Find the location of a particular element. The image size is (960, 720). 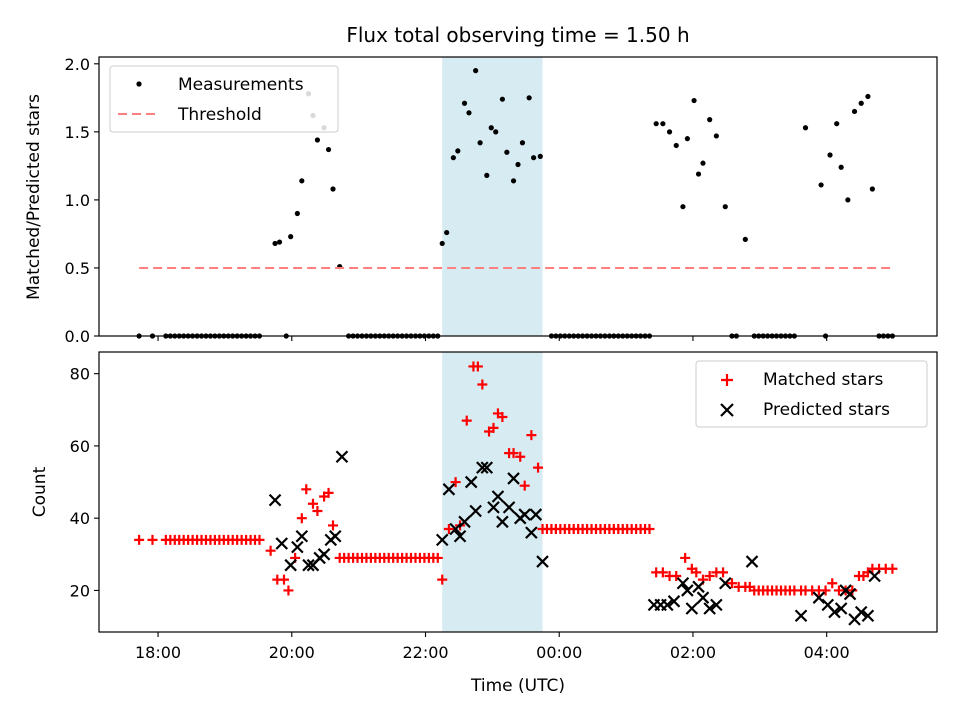

legend-measurements-label: Measurements is located at coordinates (241, 85).